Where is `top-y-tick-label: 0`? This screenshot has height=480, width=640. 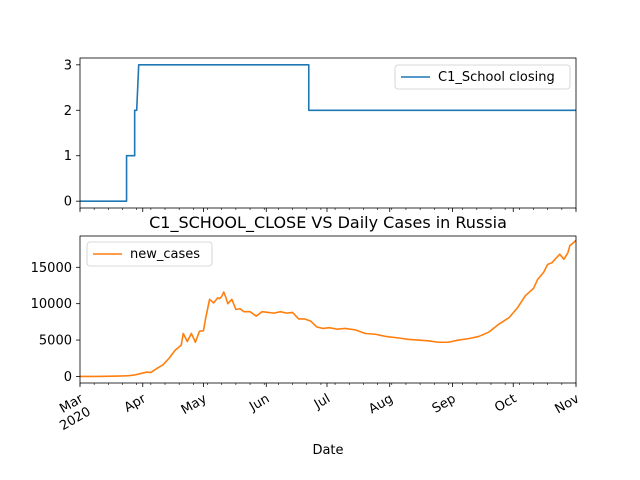
top-y-tick-label: 0 is located at coordinates (68, 202).